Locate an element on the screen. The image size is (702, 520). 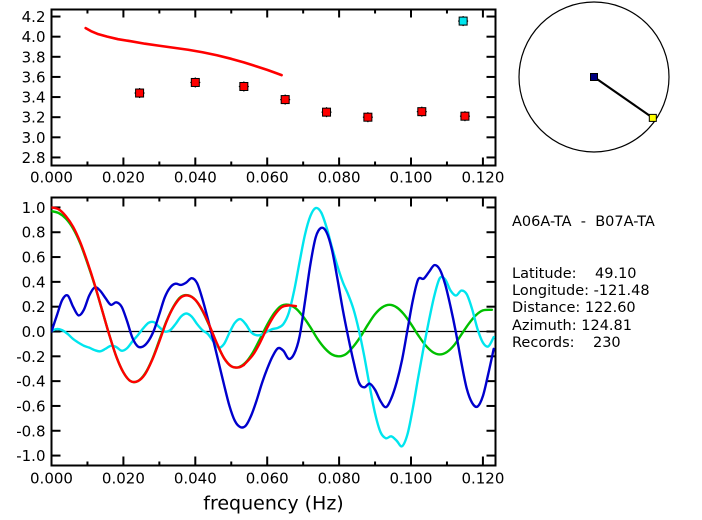
series-outlier-velocity-point is located at coordinates (463, 21).